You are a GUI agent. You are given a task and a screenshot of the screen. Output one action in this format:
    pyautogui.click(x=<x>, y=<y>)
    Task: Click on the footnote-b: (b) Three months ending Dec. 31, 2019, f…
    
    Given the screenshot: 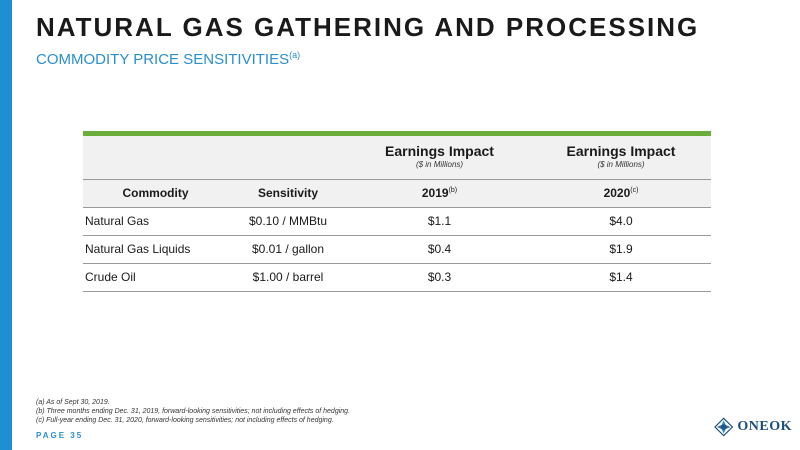 What is the action you would take?
    pyautogui.click(x=193, y=411)
    